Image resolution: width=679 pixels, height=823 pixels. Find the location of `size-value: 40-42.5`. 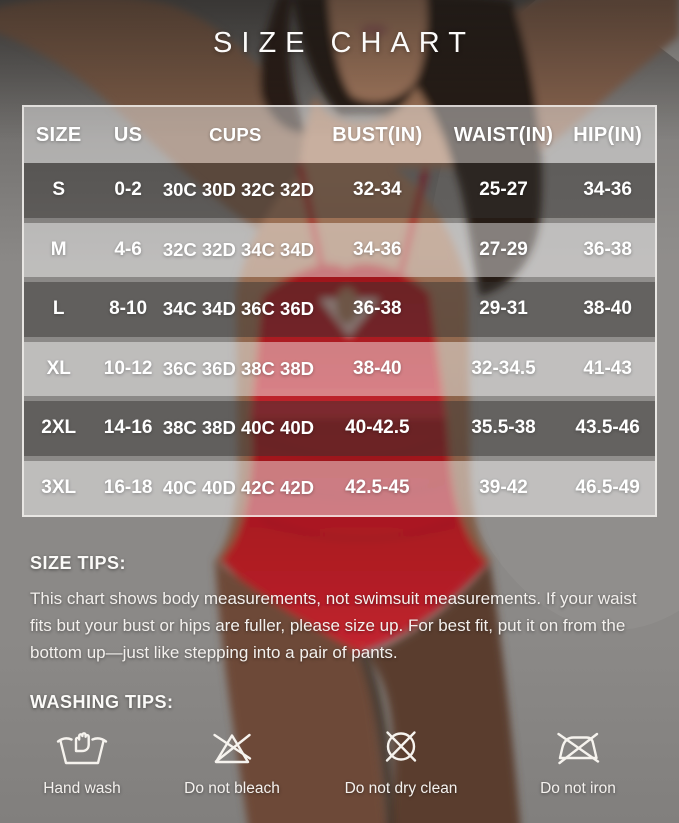

size-value: 40-42.5 is located at coordinates (377, 428).